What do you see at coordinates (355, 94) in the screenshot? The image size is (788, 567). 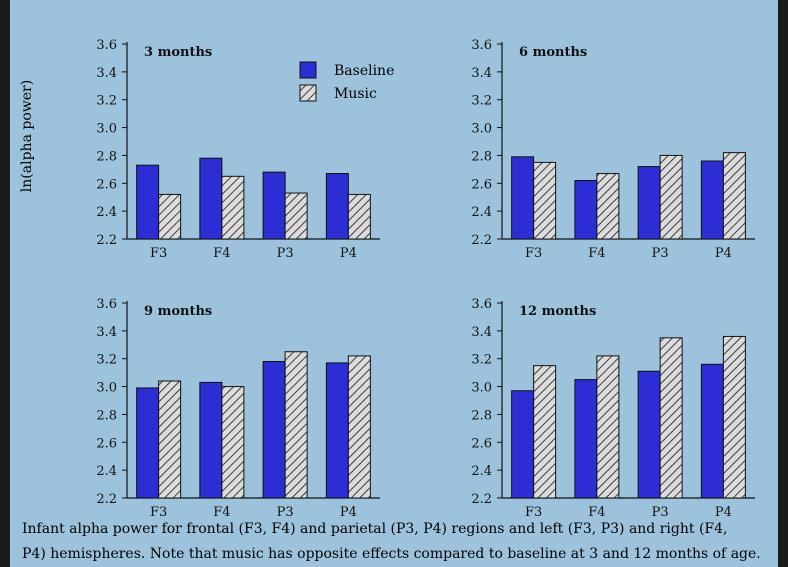 I see `legend-music-label: Music` at bounding box center [355, 94].